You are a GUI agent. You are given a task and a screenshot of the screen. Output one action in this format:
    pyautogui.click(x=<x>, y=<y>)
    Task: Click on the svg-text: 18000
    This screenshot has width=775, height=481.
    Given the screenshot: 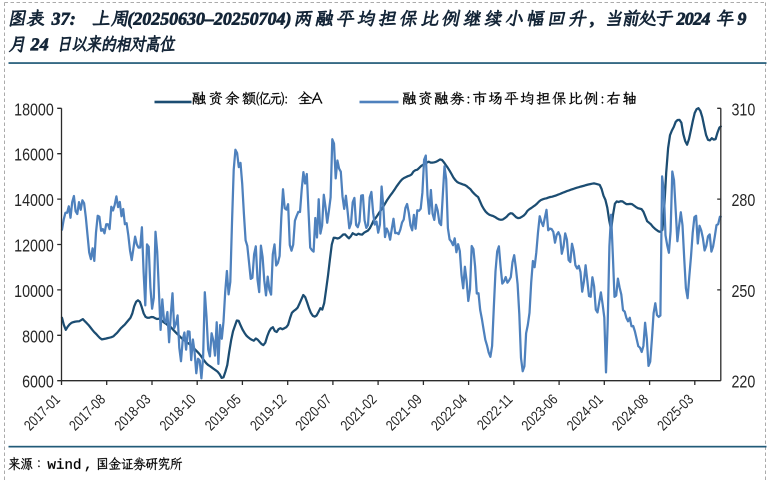 What is the action you would take?
    pyautogui.click(x=34, y=110)
    